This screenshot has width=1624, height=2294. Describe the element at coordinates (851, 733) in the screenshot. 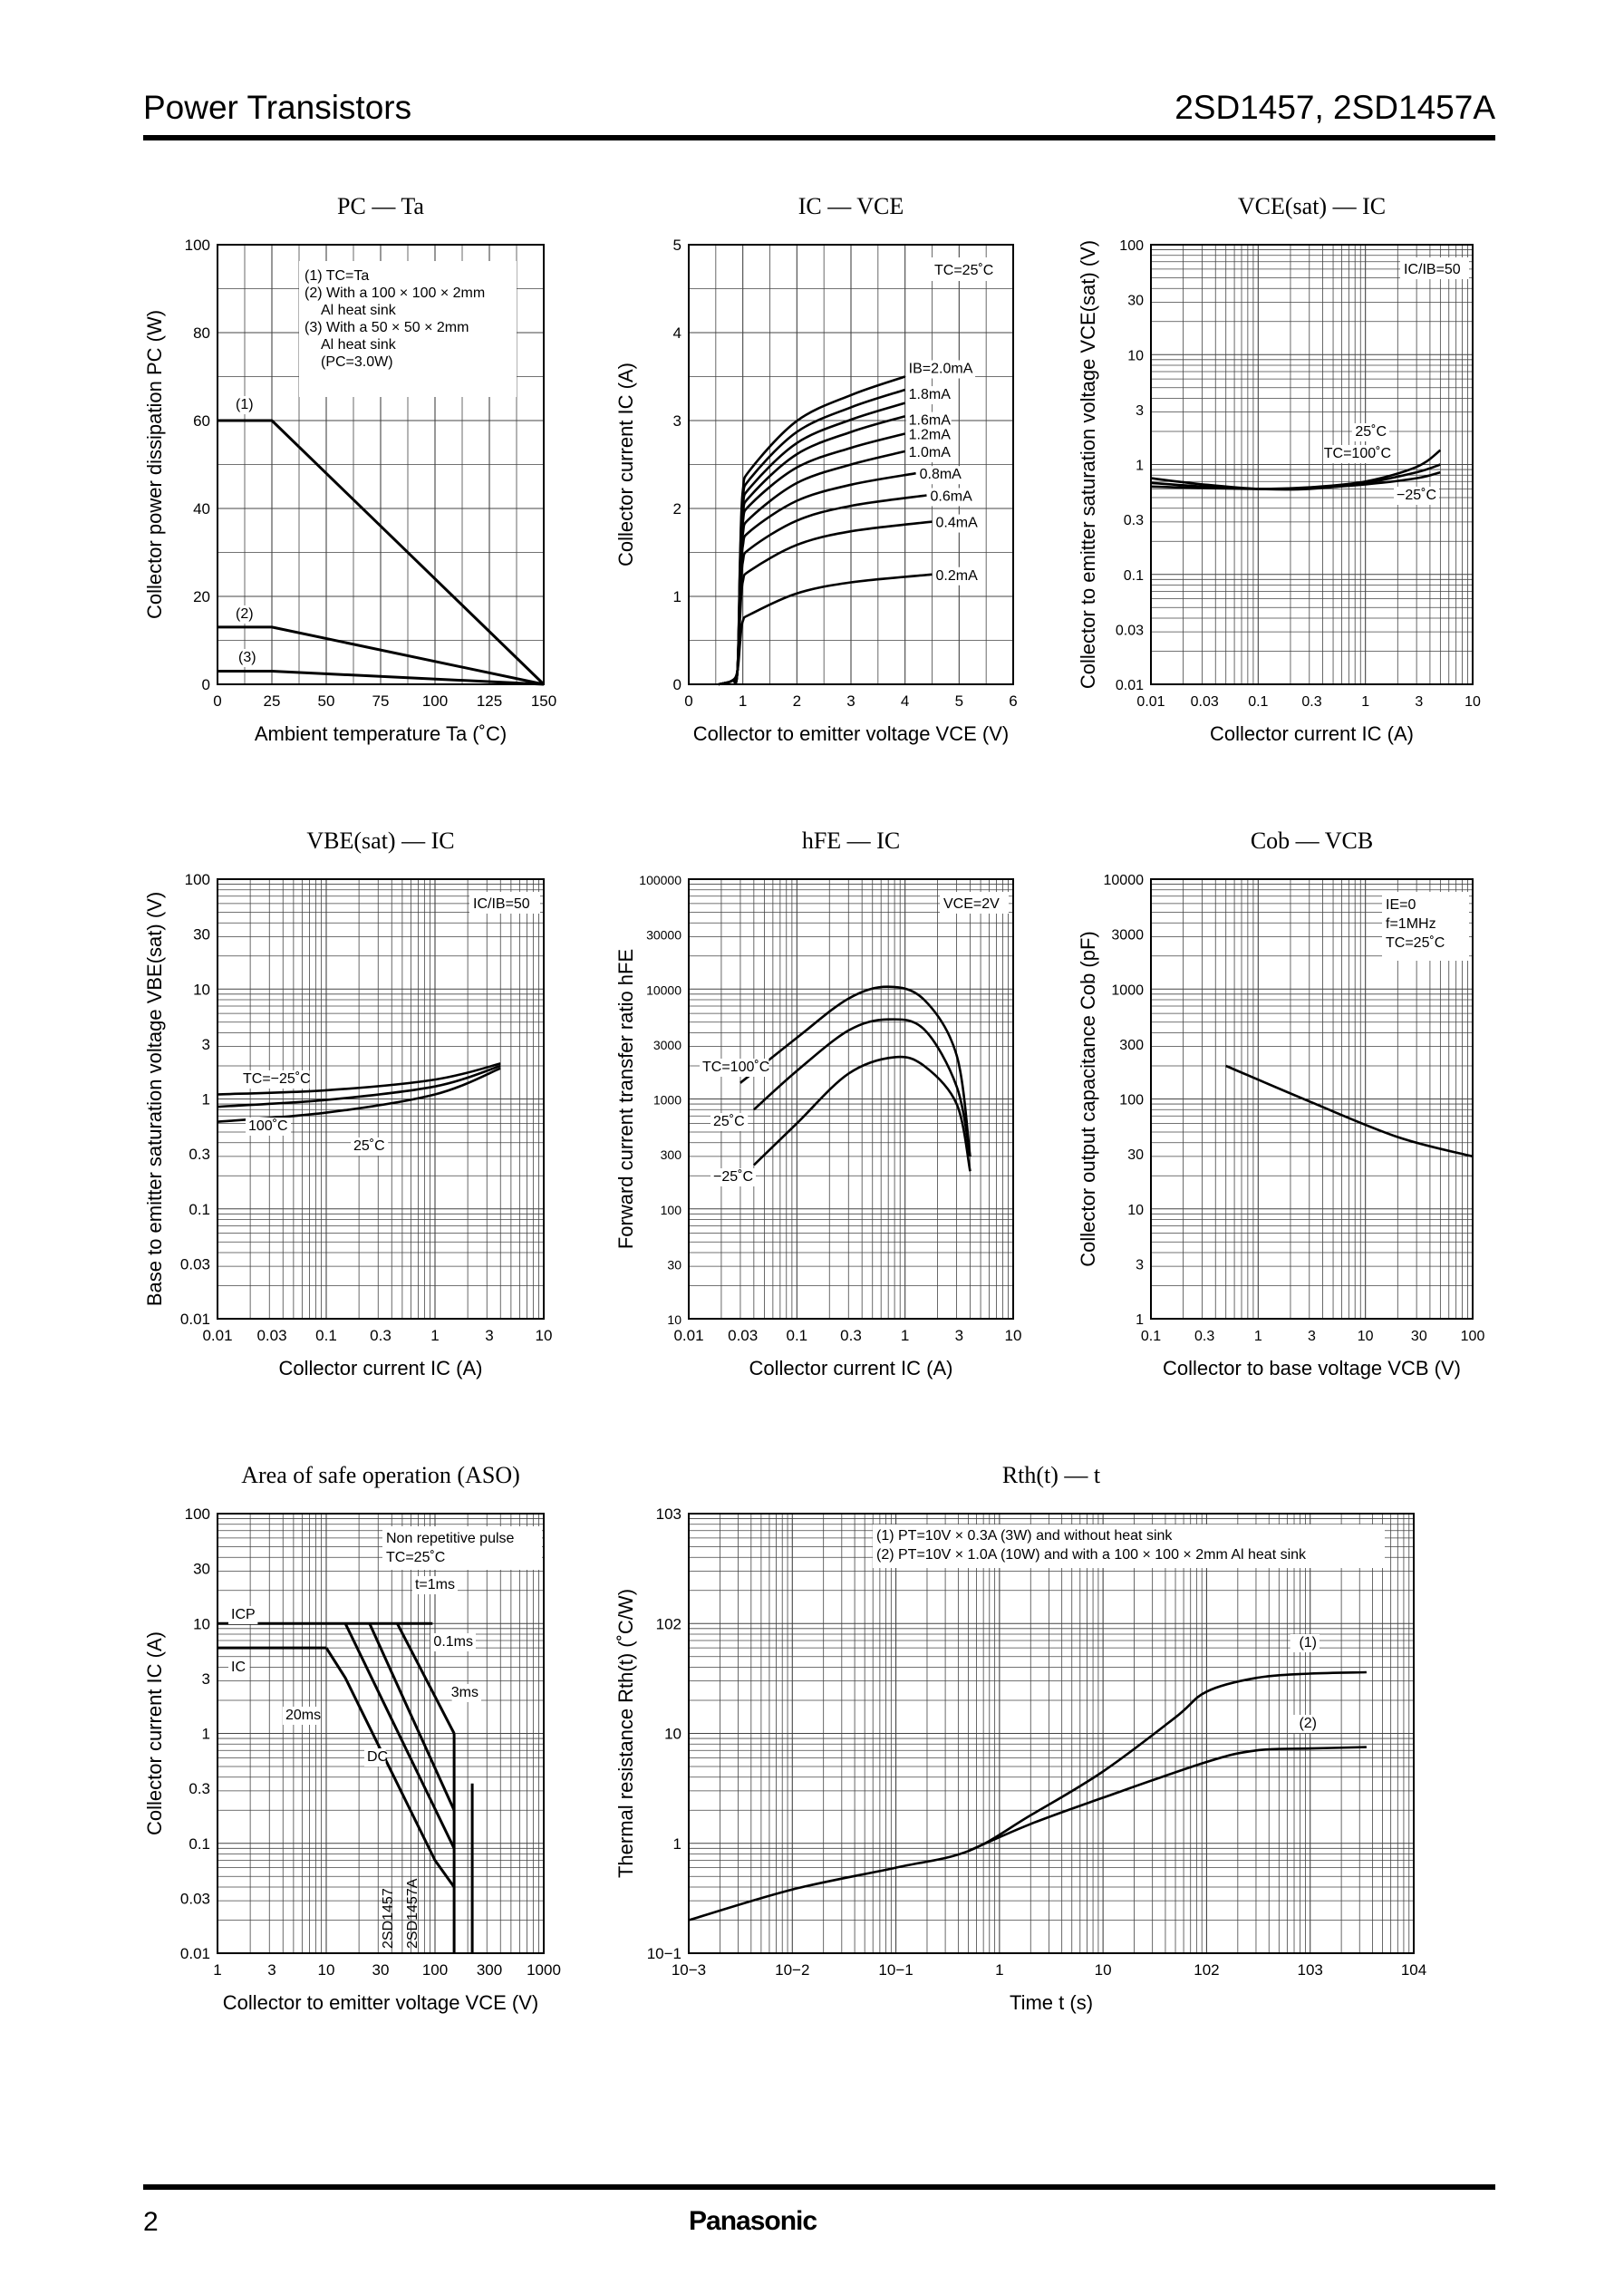

I see `x-axis-label: Collector to emitter voltage VCE (V)` at that location.